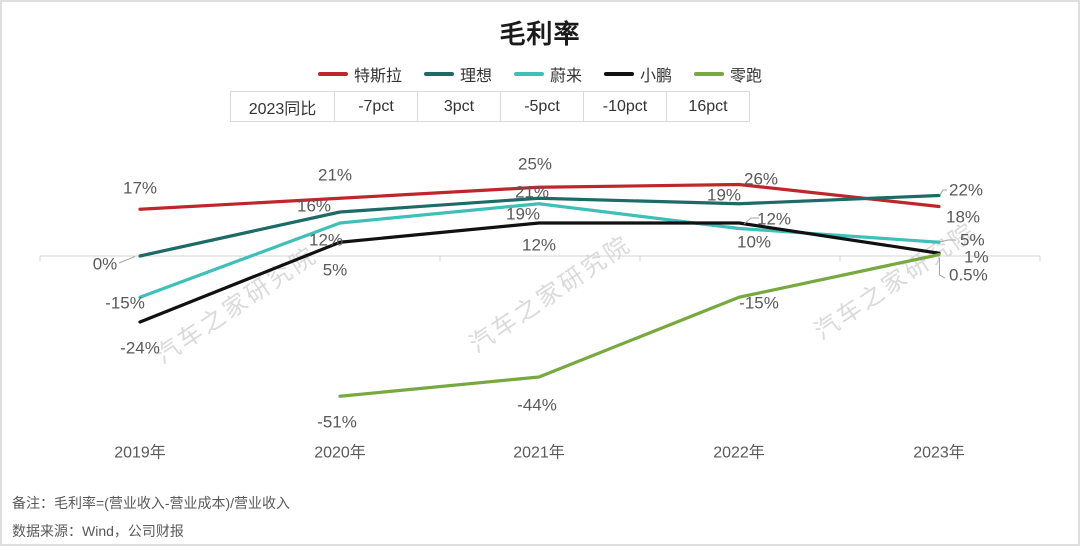 This screenshot has width=1080, height=546. What do you see at coordinates (140, 348) in the screenshot?
I see `data-label-xpeng-0: -24%` at bounding box center [140, 348].